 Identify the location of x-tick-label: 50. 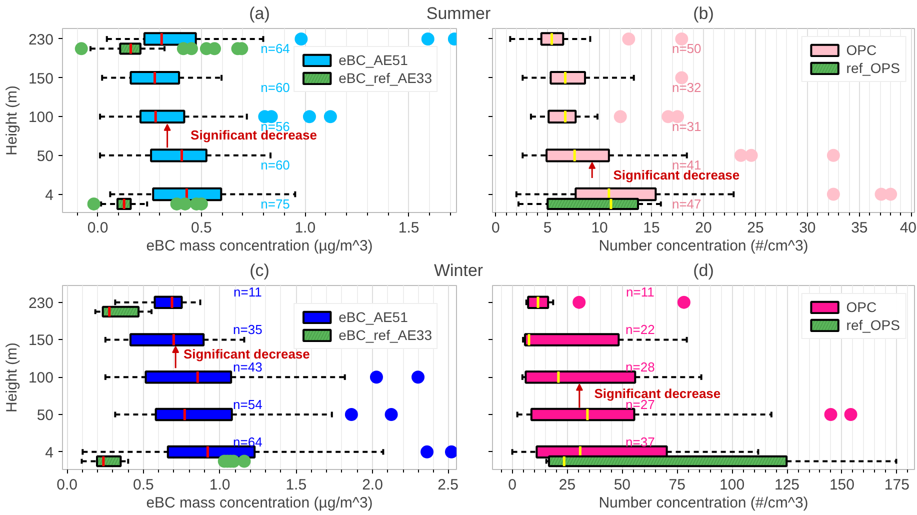
(622, 485).